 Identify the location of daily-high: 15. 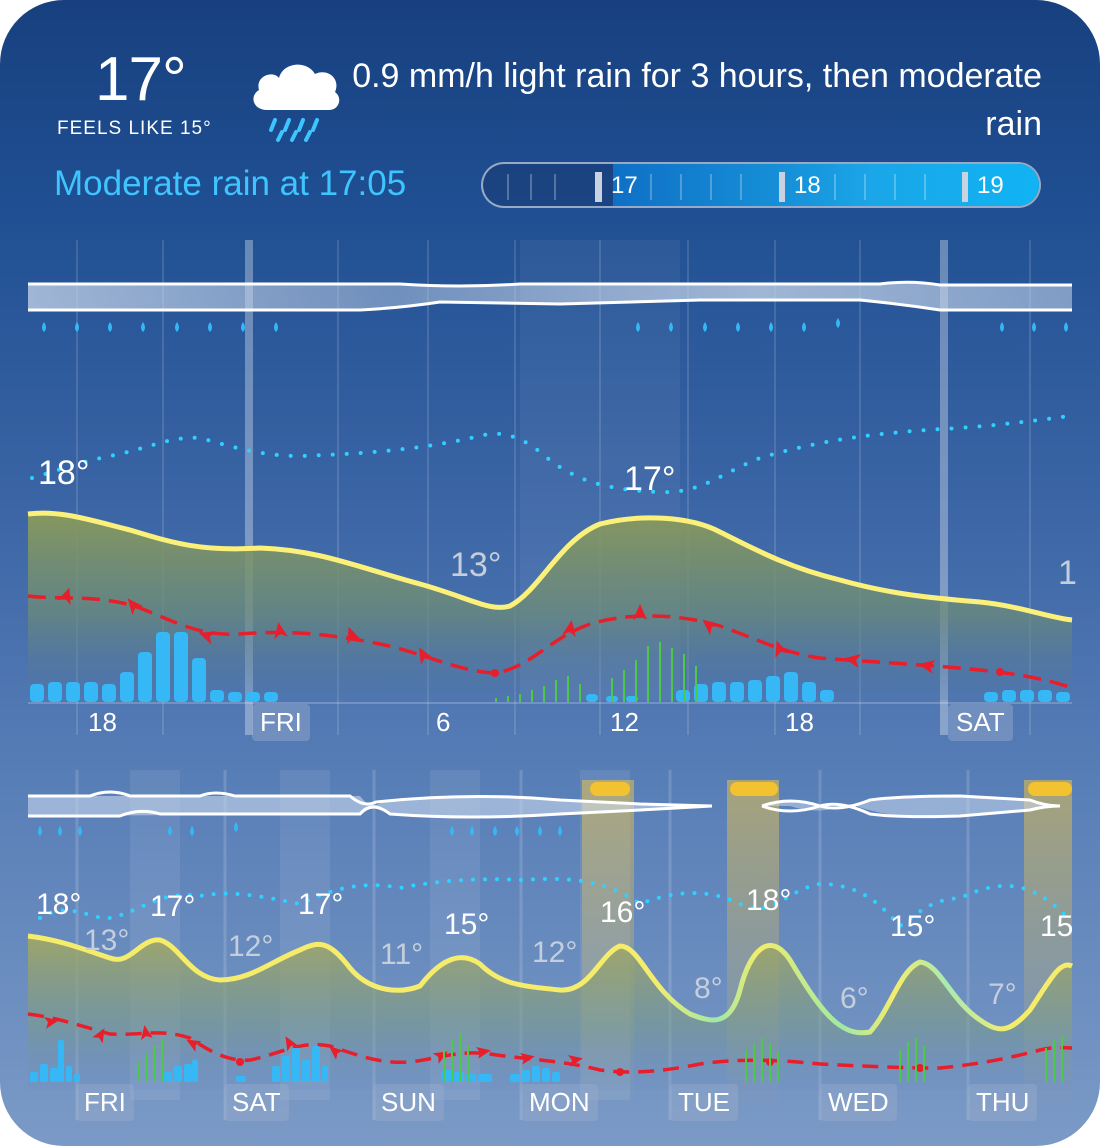
(1057, 926).